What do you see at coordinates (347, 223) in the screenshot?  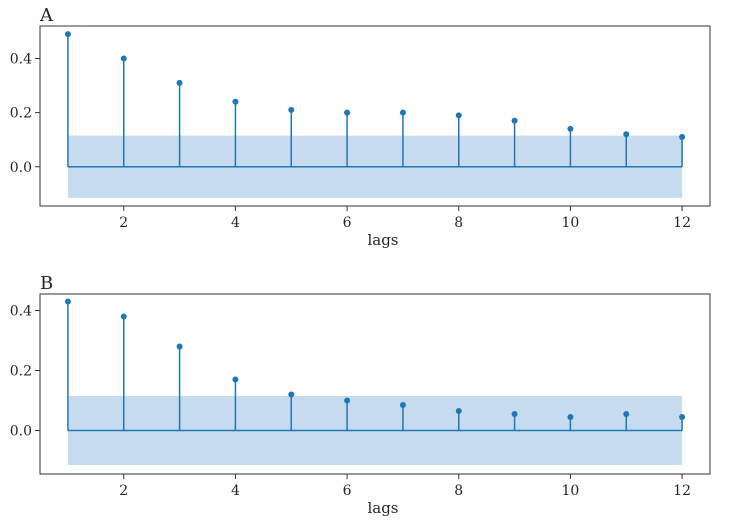 I see `chart-0-xtick-label-6: 6` at bounding box center [347, 223].